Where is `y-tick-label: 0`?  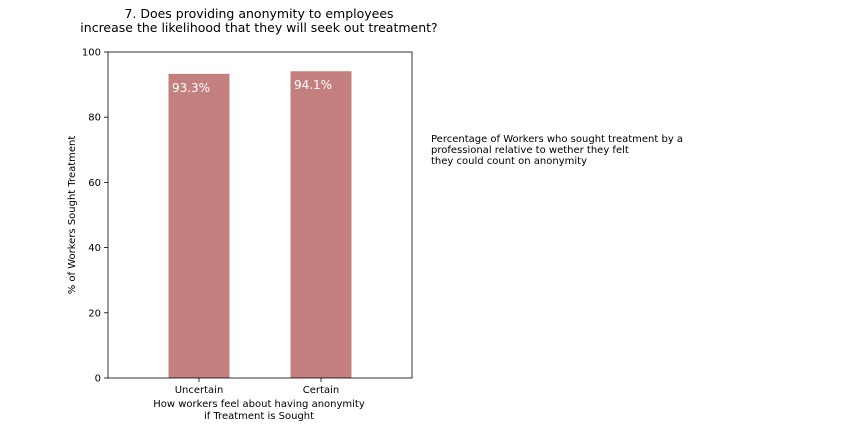 y-tick-label: 0 is located at coordinates (98, 379).